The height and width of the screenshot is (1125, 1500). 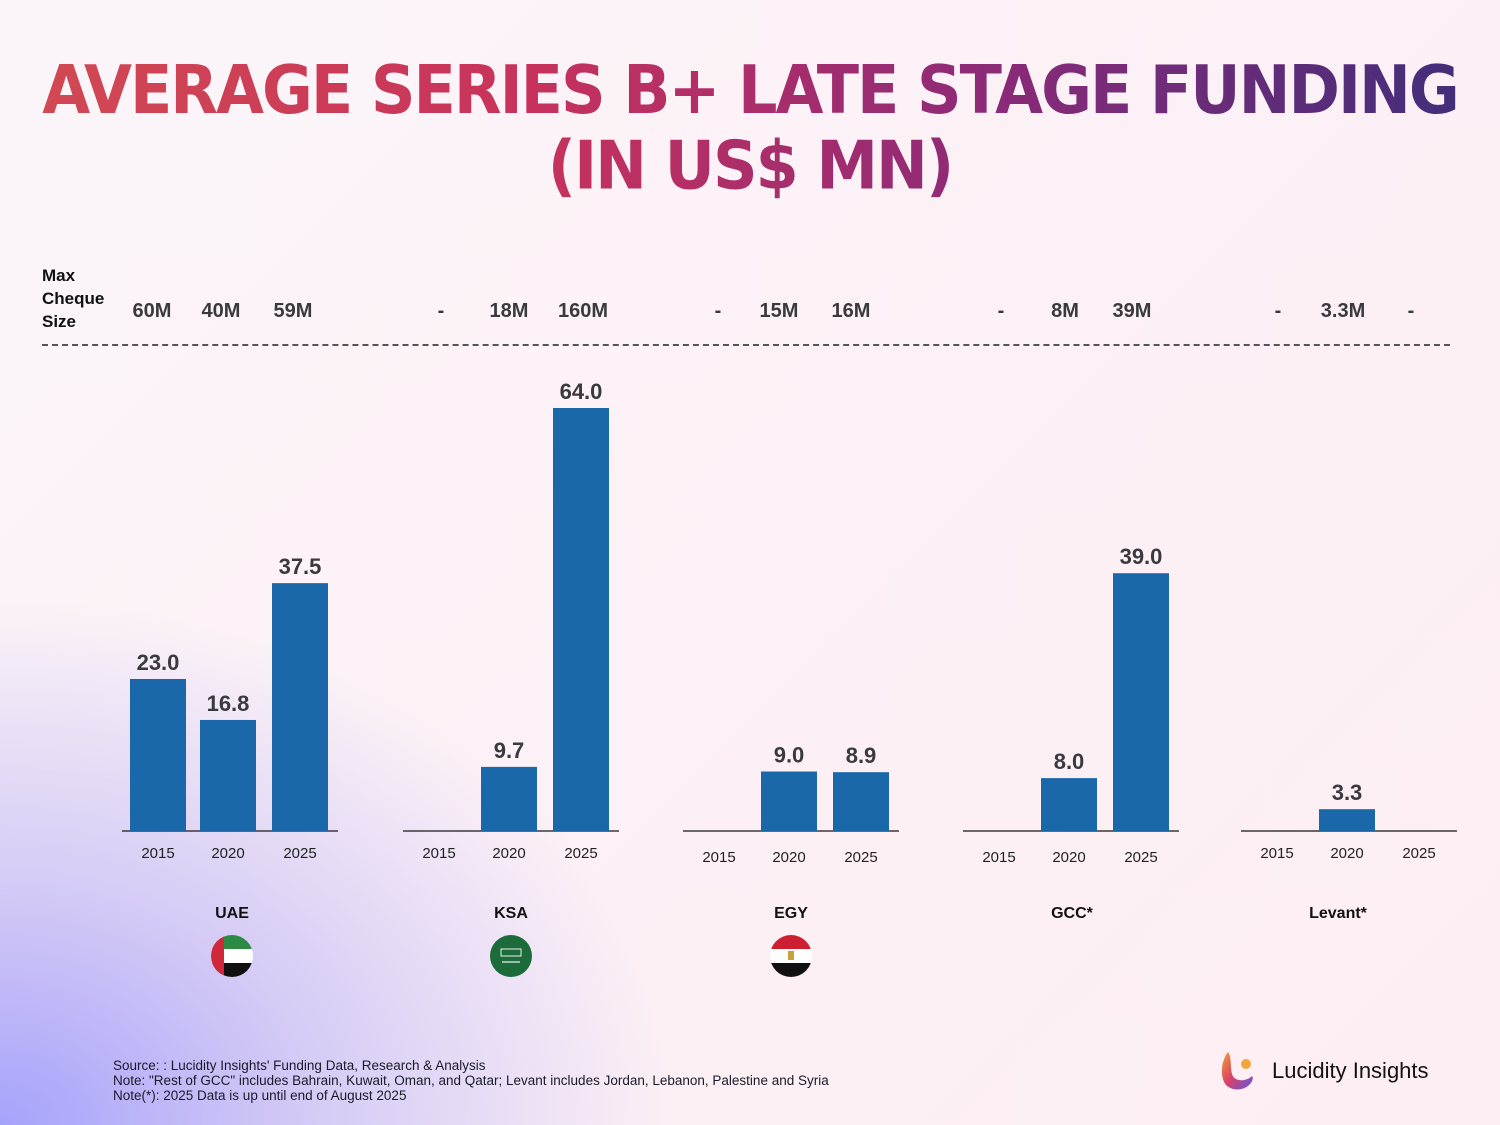 What do you see at coordinates (152, 311) in the screenshot?
I see `cheque-value: 60M` at bounding box center [152, 311].